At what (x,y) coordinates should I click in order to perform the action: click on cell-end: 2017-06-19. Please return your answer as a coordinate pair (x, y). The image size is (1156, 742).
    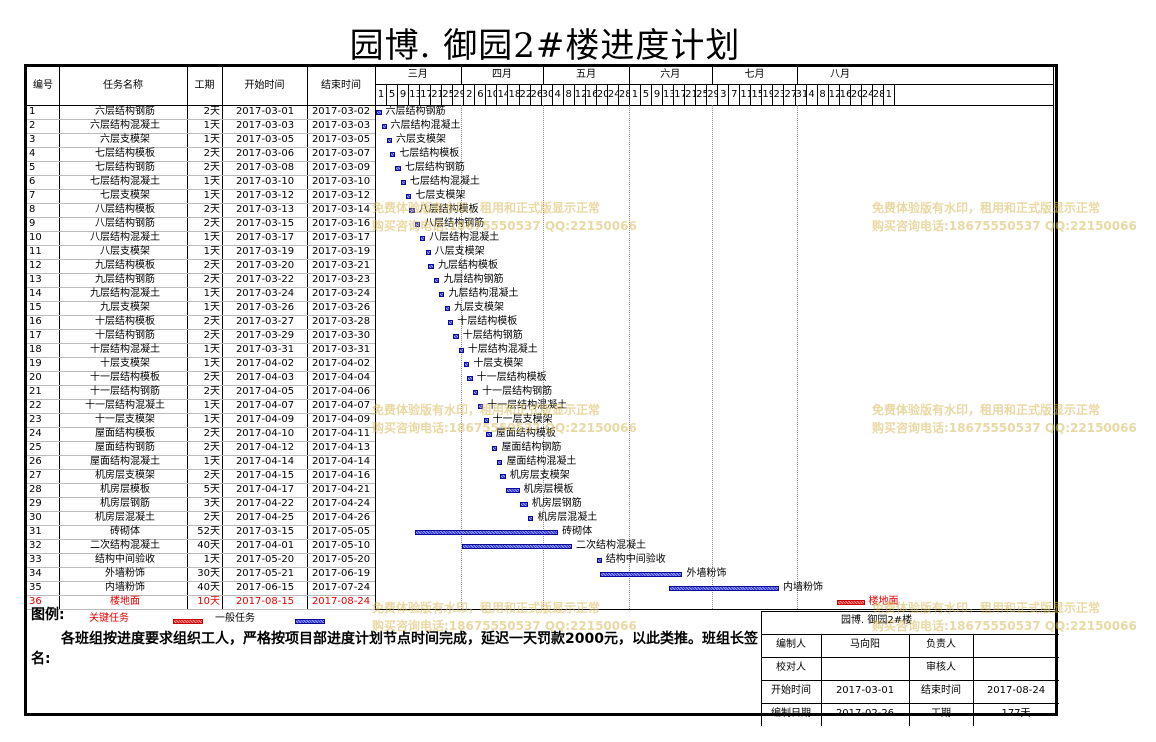
    Looking at the image, I should click on (341, 573).